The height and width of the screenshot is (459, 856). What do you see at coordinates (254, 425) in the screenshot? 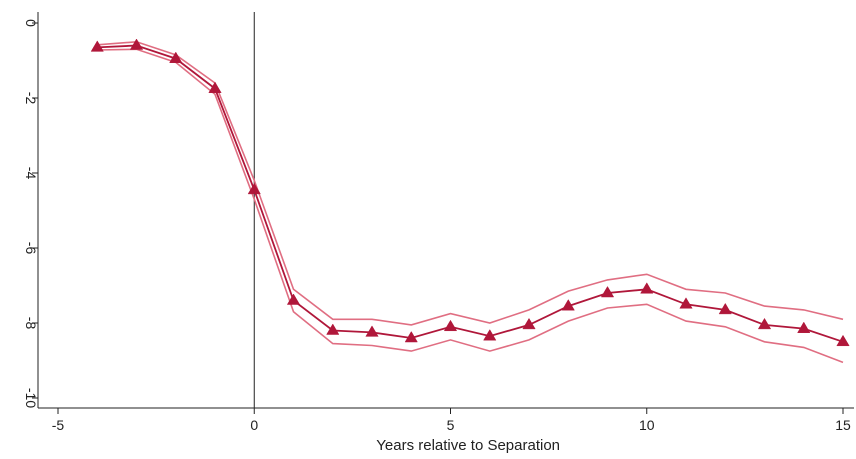
I see `x-tick-label: 0` at bounding box center [254, 425].